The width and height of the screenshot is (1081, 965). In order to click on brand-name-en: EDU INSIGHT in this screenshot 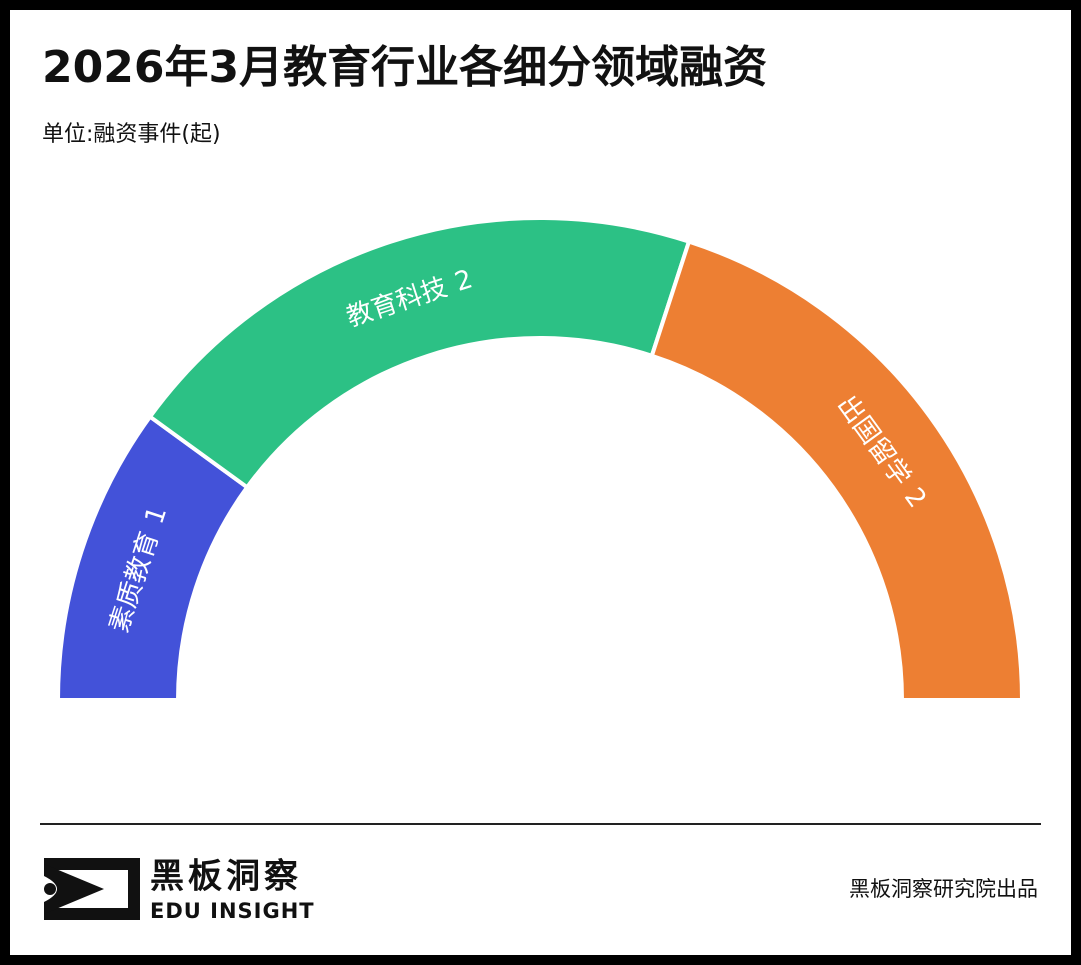, I will do `click(232, 911)`.